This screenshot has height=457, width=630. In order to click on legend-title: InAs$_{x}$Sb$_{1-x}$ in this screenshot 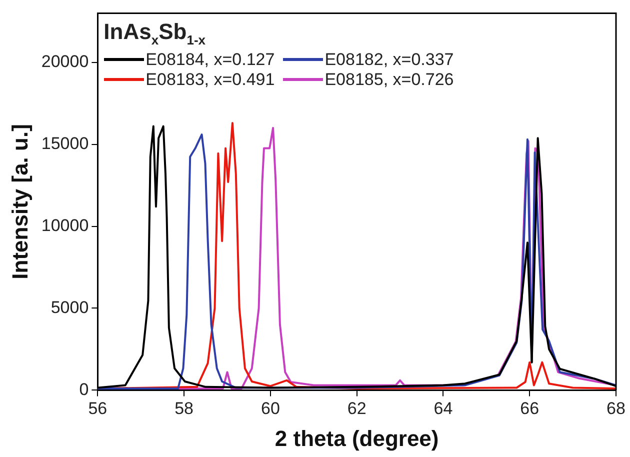, I will do `click(155, 33)`.